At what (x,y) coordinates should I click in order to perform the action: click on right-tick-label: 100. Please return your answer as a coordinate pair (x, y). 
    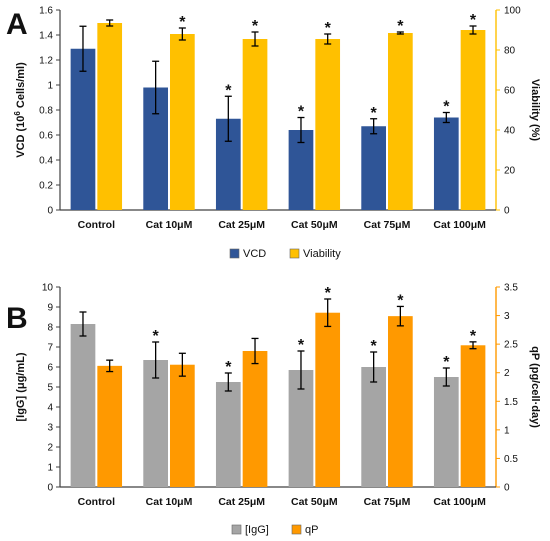
    Looking at the image, I should click on (512, 11).